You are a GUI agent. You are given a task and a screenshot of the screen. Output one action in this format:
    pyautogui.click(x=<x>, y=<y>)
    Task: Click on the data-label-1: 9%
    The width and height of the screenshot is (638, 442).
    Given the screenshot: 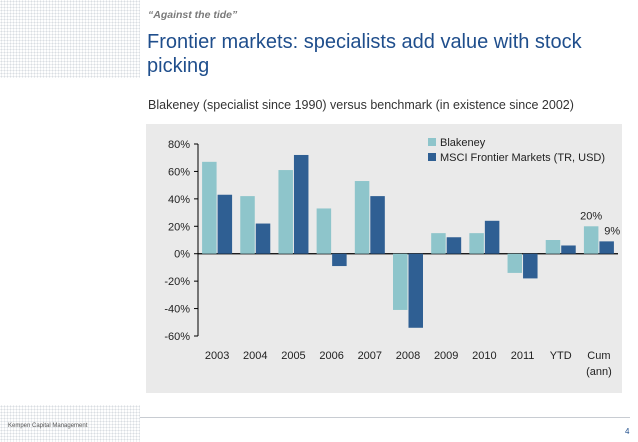 What is the action you would take?
    pyautogui.click(x=612, y=231)
    